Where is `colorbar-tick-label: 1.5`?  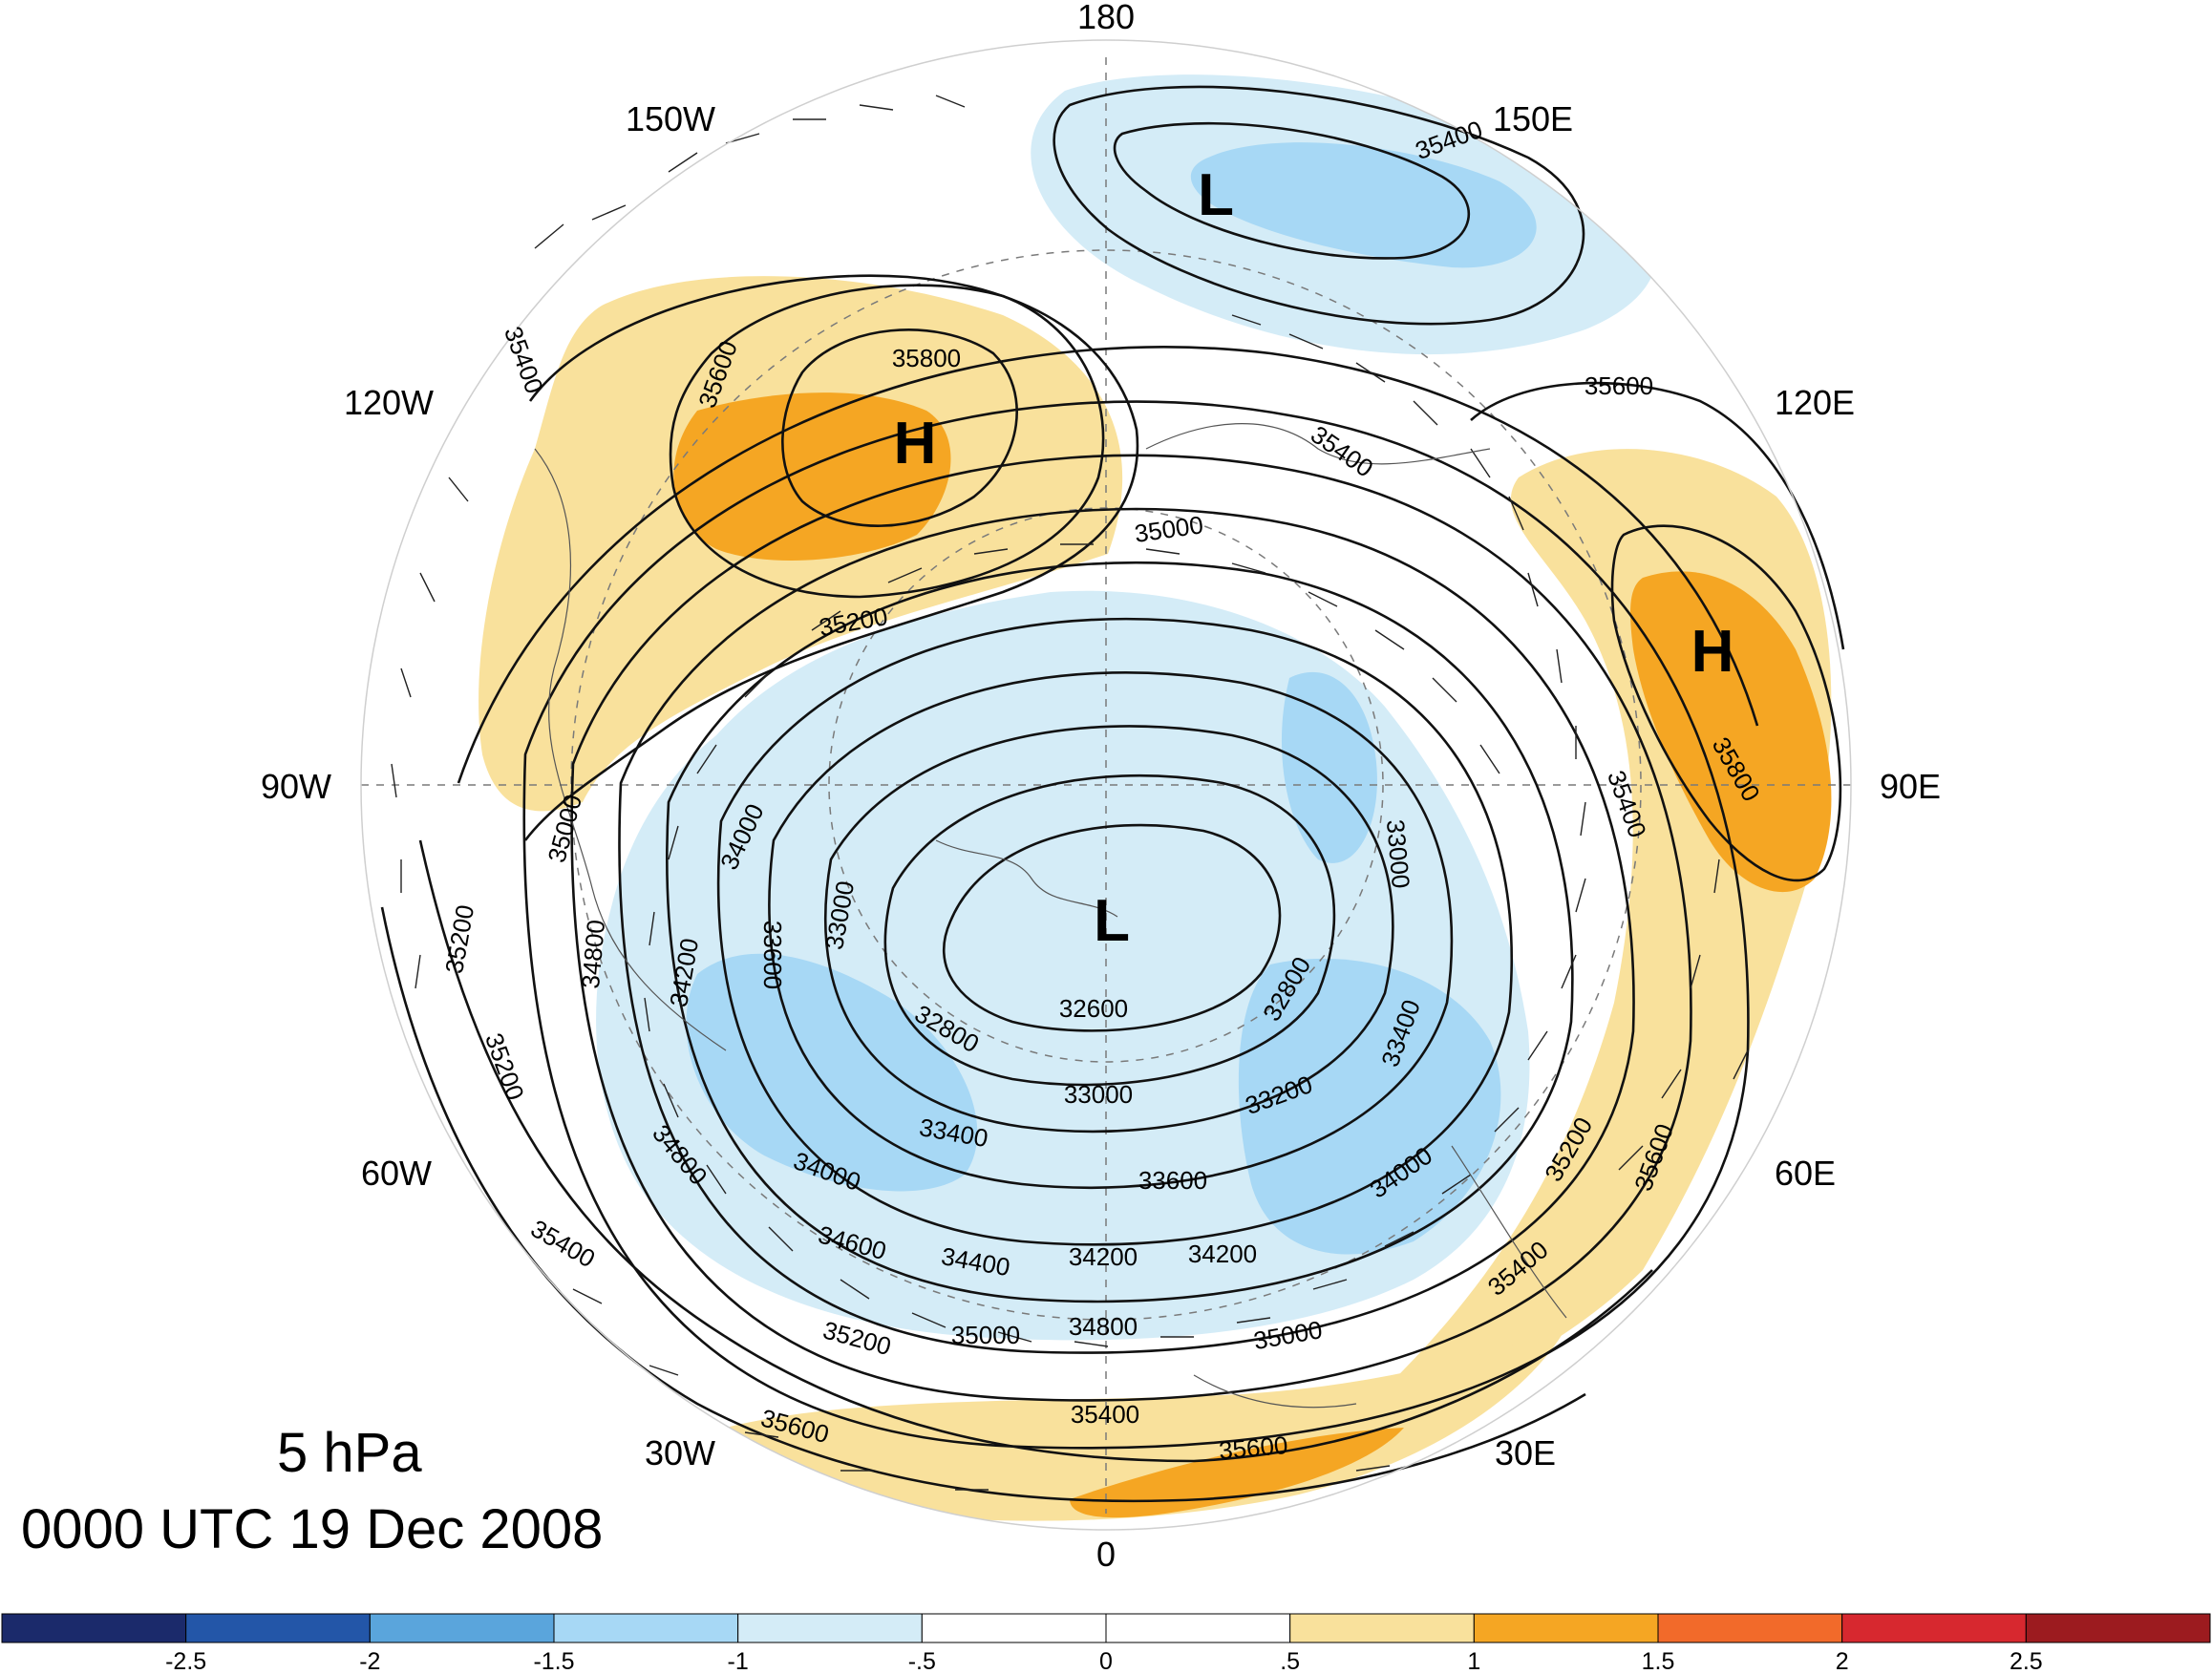
colorbar-tick-label: 1.5 is located at coordinates (1658, 1661).